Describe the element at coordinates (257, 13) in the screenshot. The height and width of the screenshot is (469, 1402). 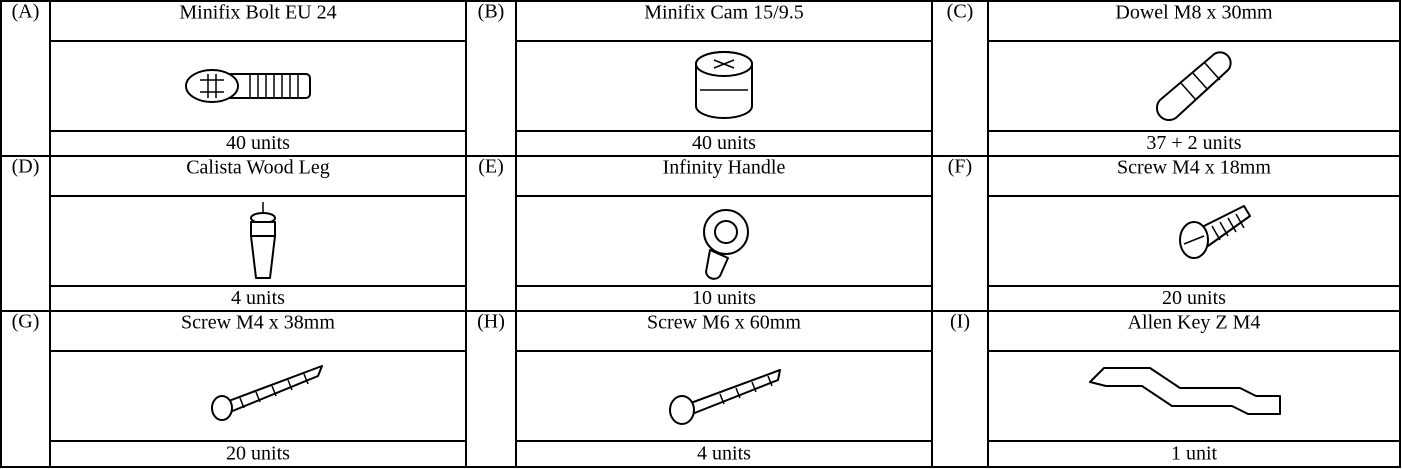
I see `item-name: Minifix Bolt EU 24` at that location.